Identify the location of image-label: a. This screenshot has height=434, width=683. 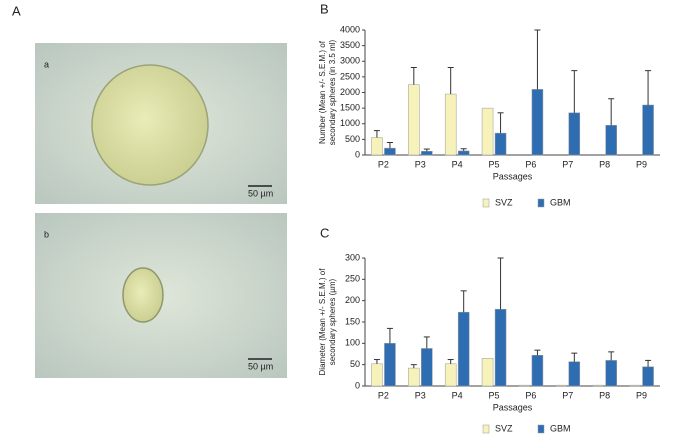
(46, 64).